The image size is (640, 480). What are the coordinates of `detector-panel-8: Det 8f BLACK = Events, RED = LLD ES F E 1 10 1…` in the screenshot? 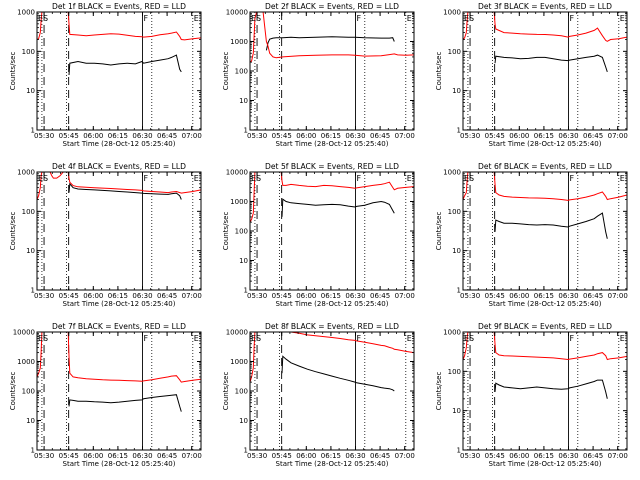 It's located at (318, 395).